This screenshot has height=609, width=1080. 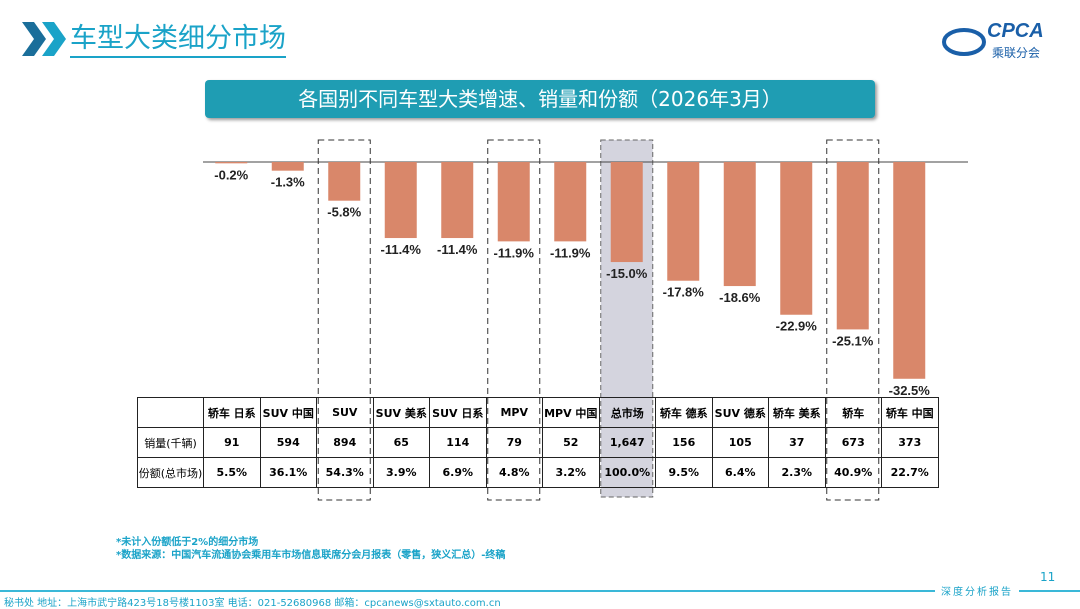 I want to click on data-label: -0.2%, so click(x=231, y=174).